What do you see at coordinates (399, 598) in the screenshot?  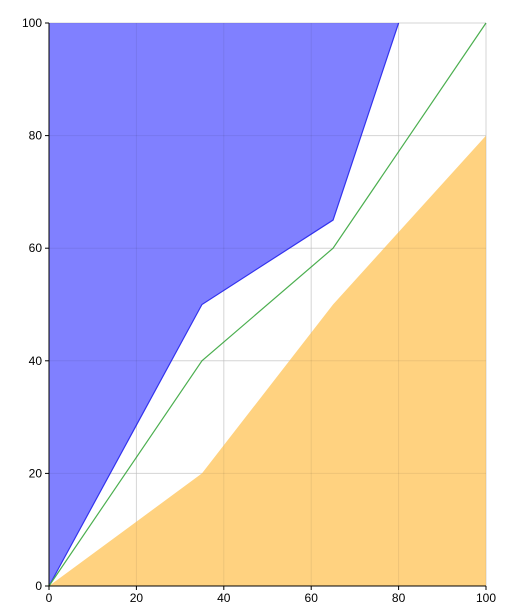 I see `x-tick-label: 80` at bounding box center [399, 598].